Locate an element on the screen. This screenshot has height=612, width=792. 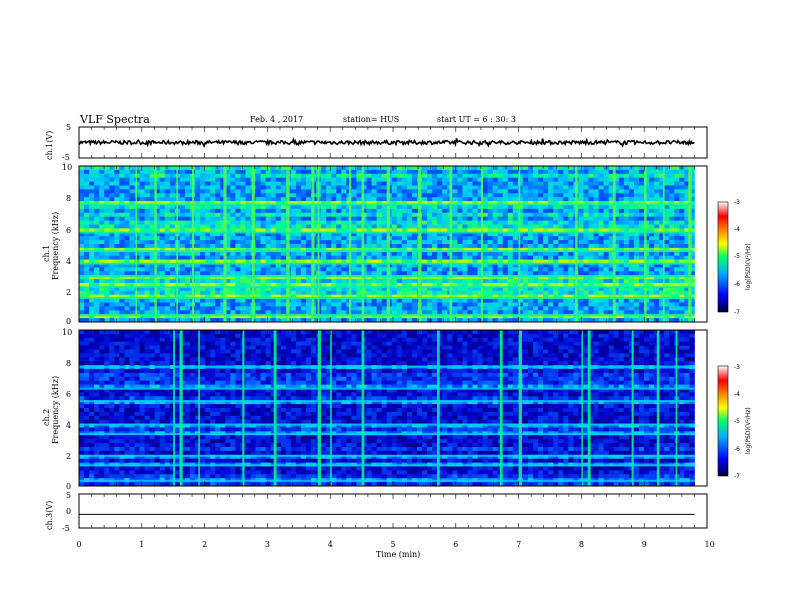
ch1-ytick-0: 0 is located at coordinates (68, 321).